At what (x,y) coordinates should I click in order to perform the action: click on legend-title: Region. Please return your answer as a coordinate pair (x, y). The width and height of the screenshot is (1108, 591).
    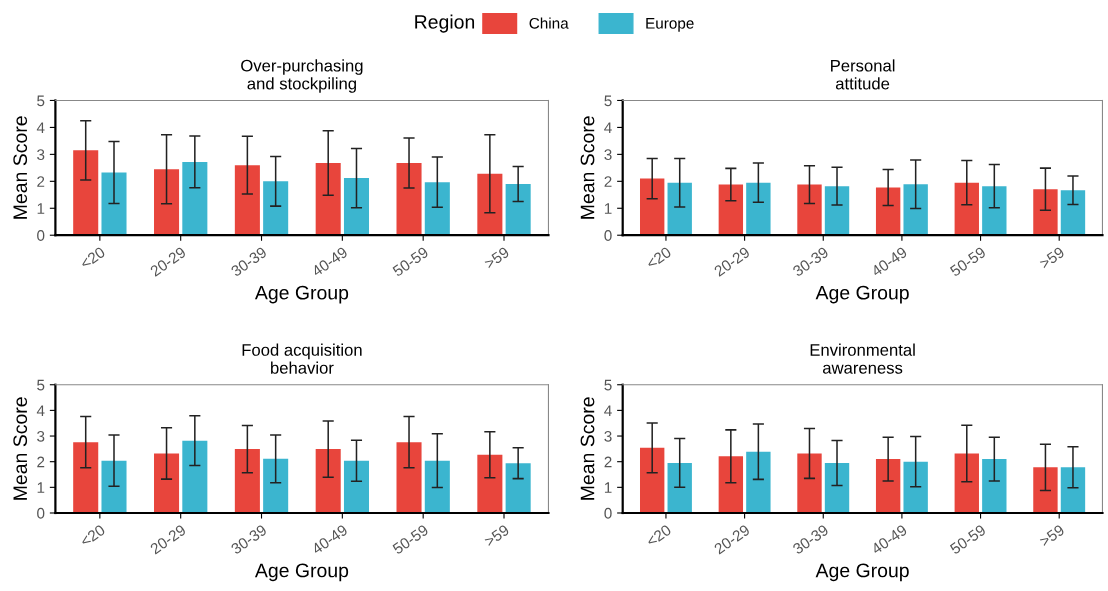
    Looking at the image, I should click on (445, 23).